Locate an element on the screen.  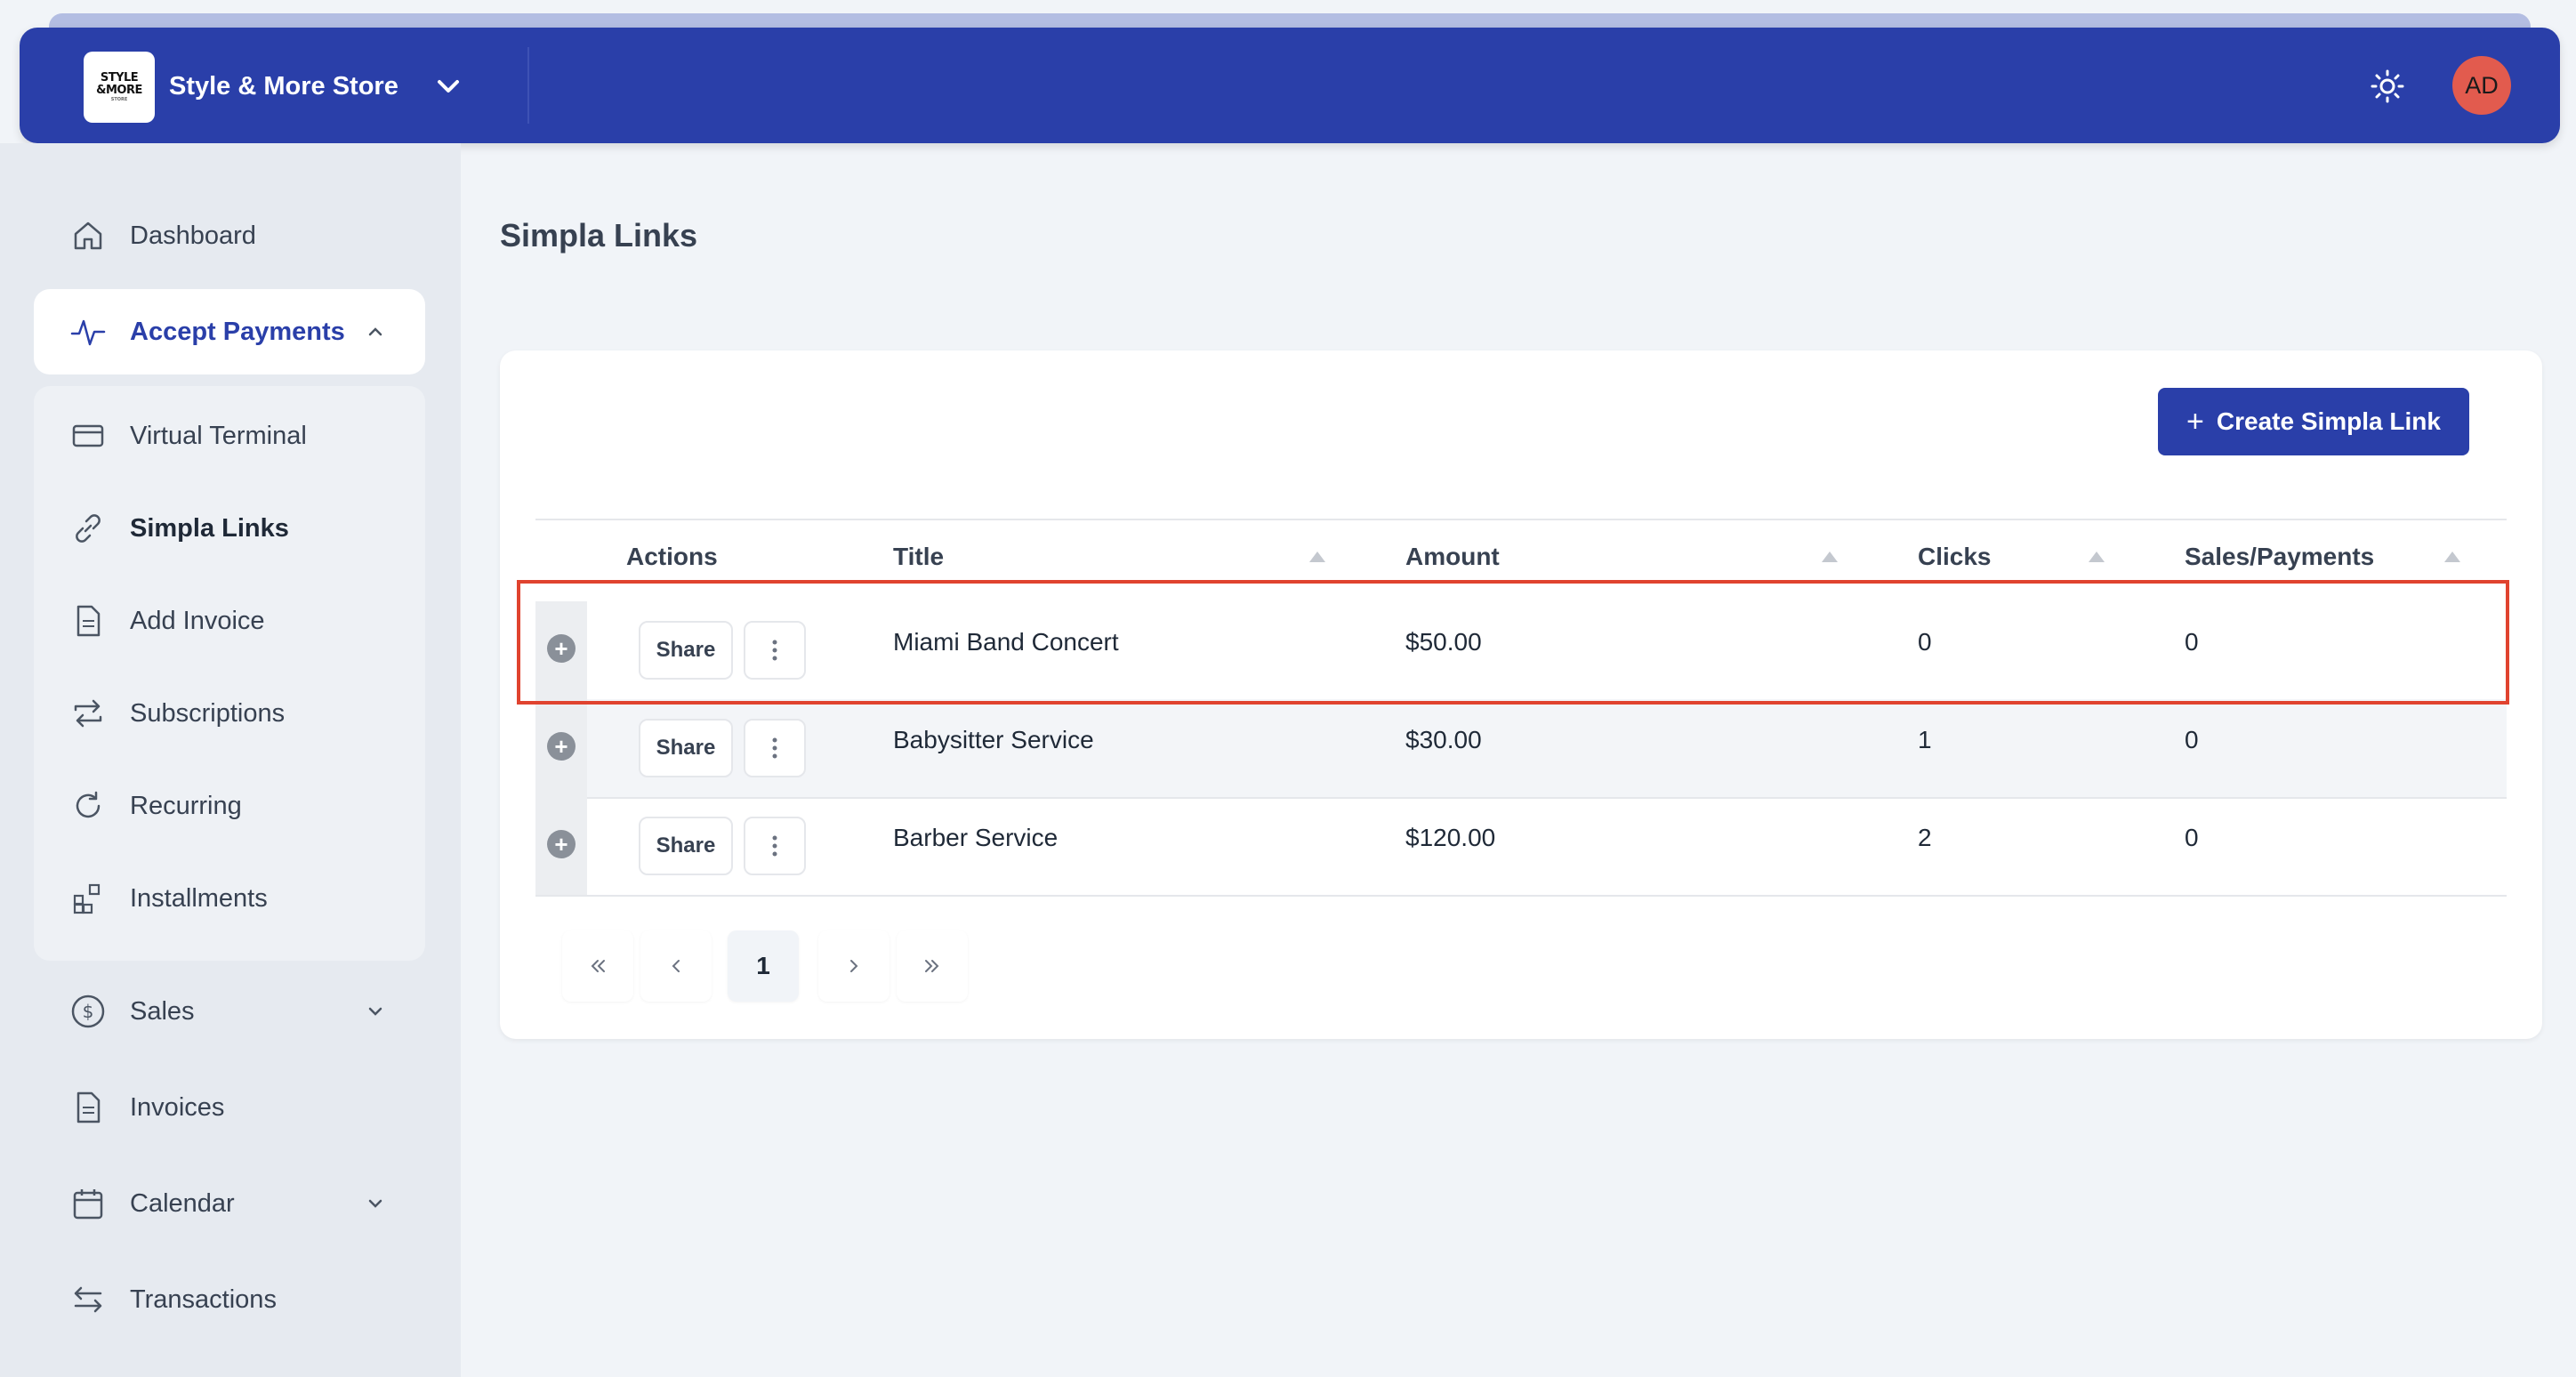
sidebar-label: Calendar is located at coordinates (182, 1203).